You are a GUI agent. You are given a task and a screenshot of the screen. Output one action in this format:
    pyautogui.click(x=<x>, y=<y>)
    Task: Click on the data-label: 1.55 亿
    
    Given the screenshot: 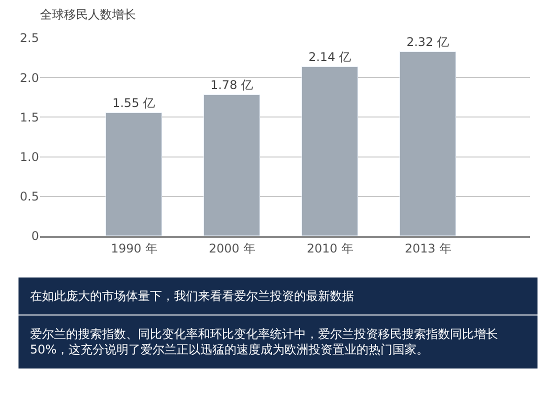 What is the action you would take?
    pyautogui.click(x=134, y=103)
    